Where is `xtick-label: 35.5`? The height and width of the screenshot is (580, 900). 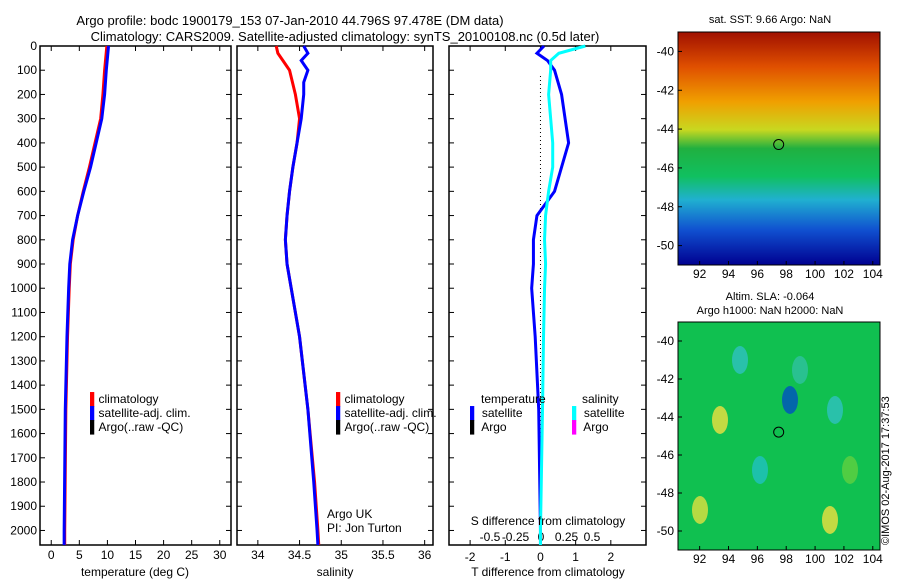
xtick-label: 35.5 is located at coordinates (383, 555).